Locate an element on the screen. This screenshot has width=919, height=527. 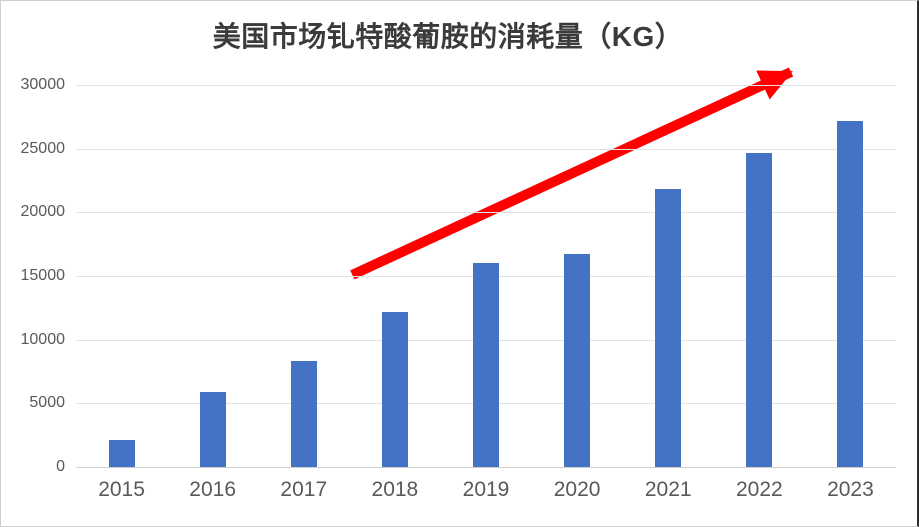
x-tick-label-2019: 2019 is located at coordinates (486, 489).